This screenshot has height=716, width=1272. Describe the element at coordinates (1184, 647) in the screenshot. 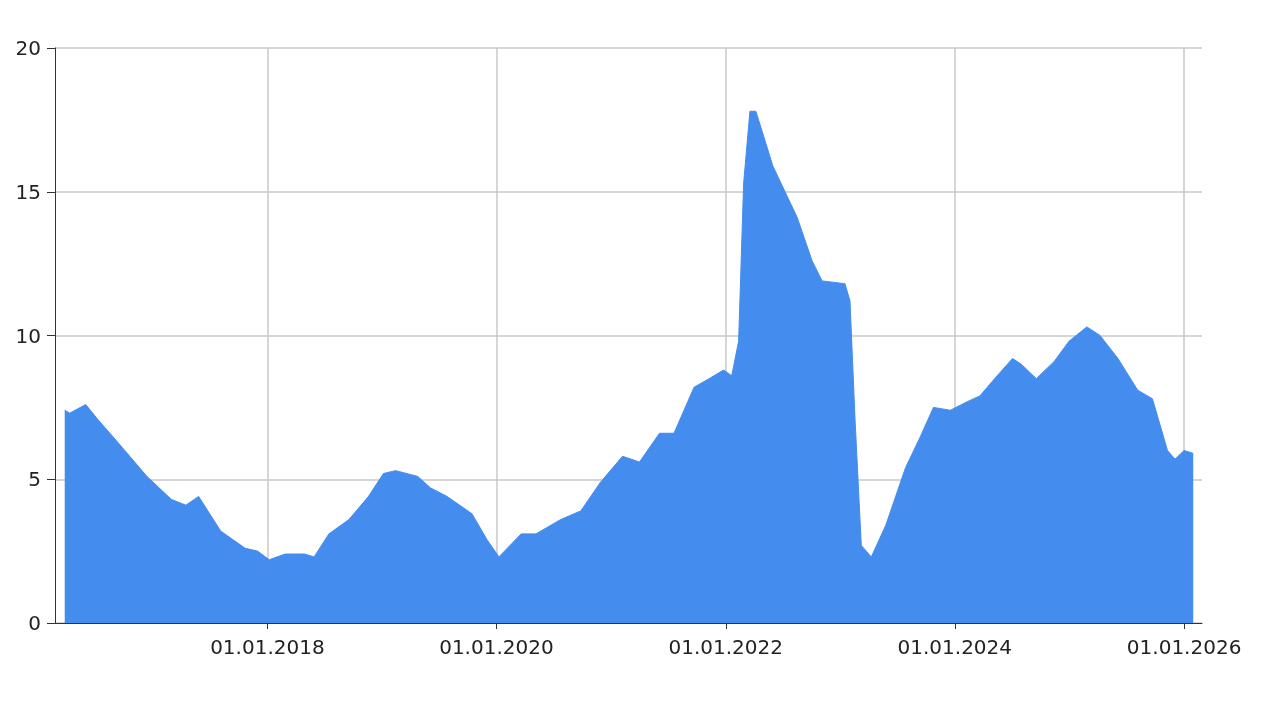

I see `x-tick-label: 01.01.2026` at that location.